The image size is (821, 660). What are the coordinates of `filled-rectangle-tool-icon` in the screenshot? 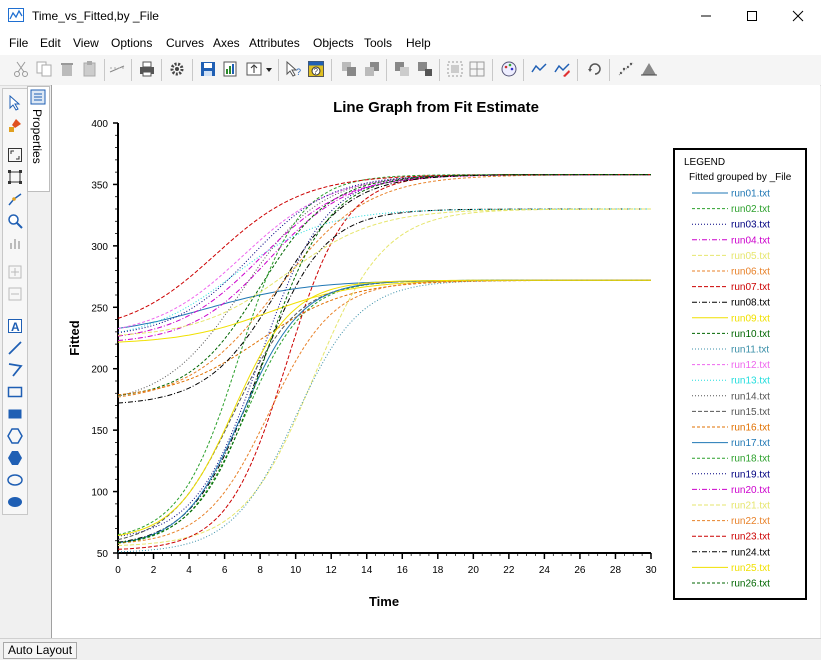 It's located at (15, 414).